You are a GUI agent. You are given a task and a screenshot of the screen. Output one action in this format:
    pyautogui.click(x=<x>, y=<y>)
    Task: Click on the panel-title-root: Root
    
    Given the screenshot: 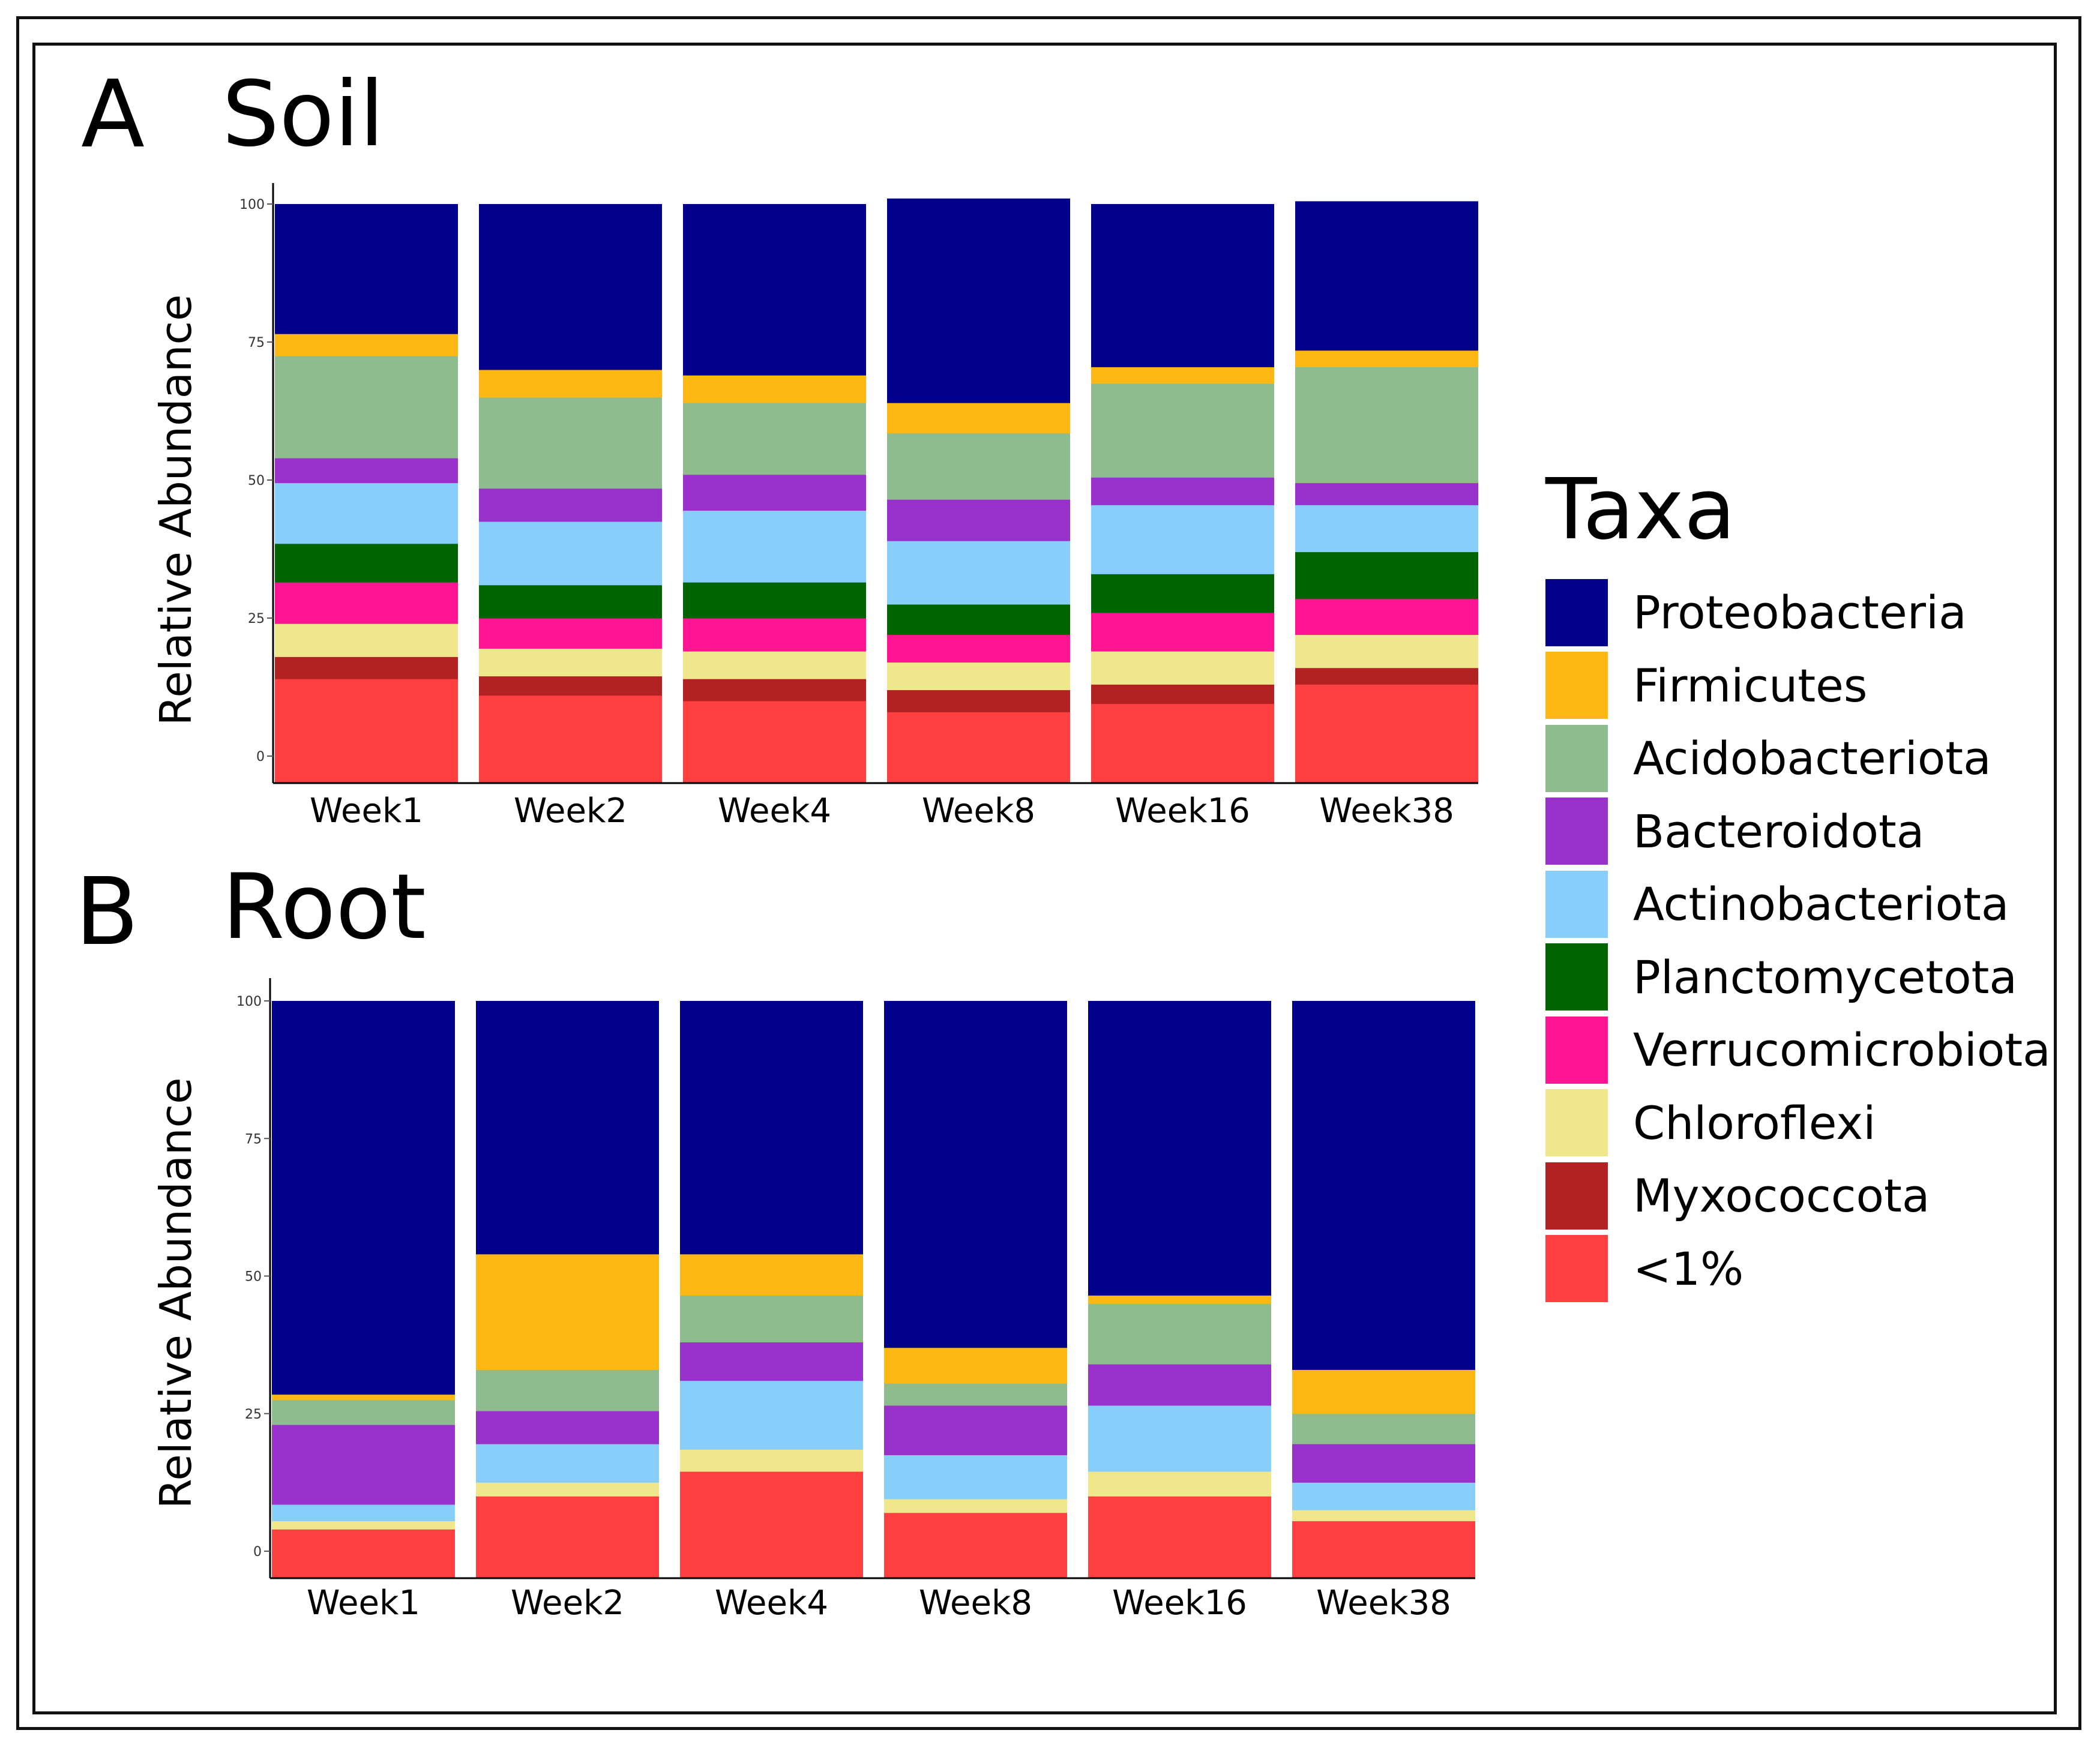 What is the action you would take?
    pyautogui.click(x=324, y=907)
    